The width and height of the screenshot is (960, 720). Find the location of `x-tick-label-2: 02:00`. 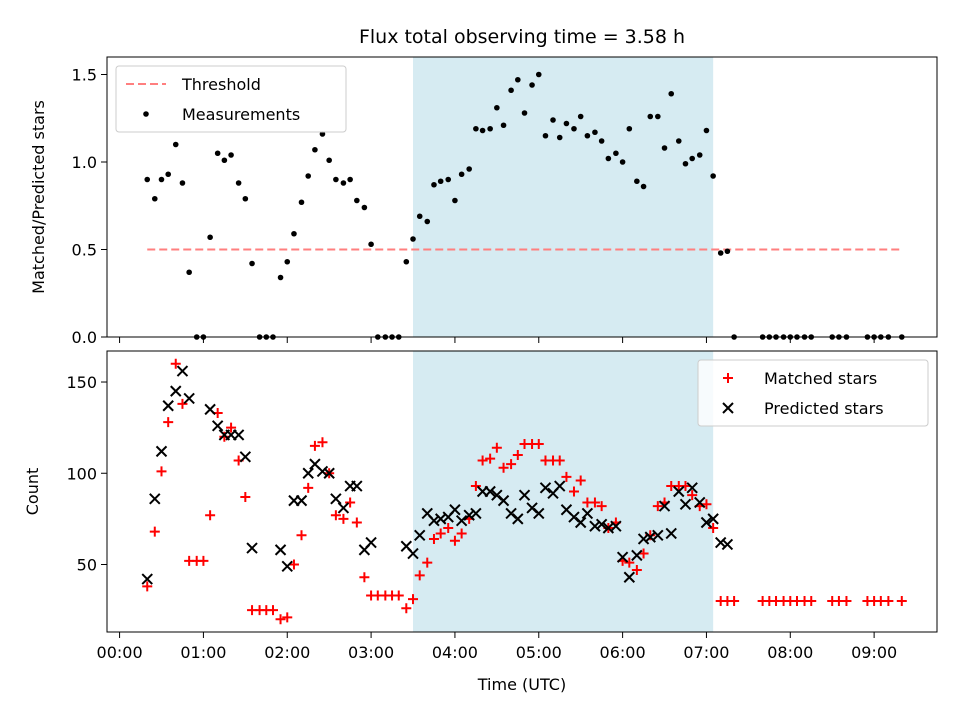

x-tick-label-2: 02:00 is located at coordinates (287, 652).